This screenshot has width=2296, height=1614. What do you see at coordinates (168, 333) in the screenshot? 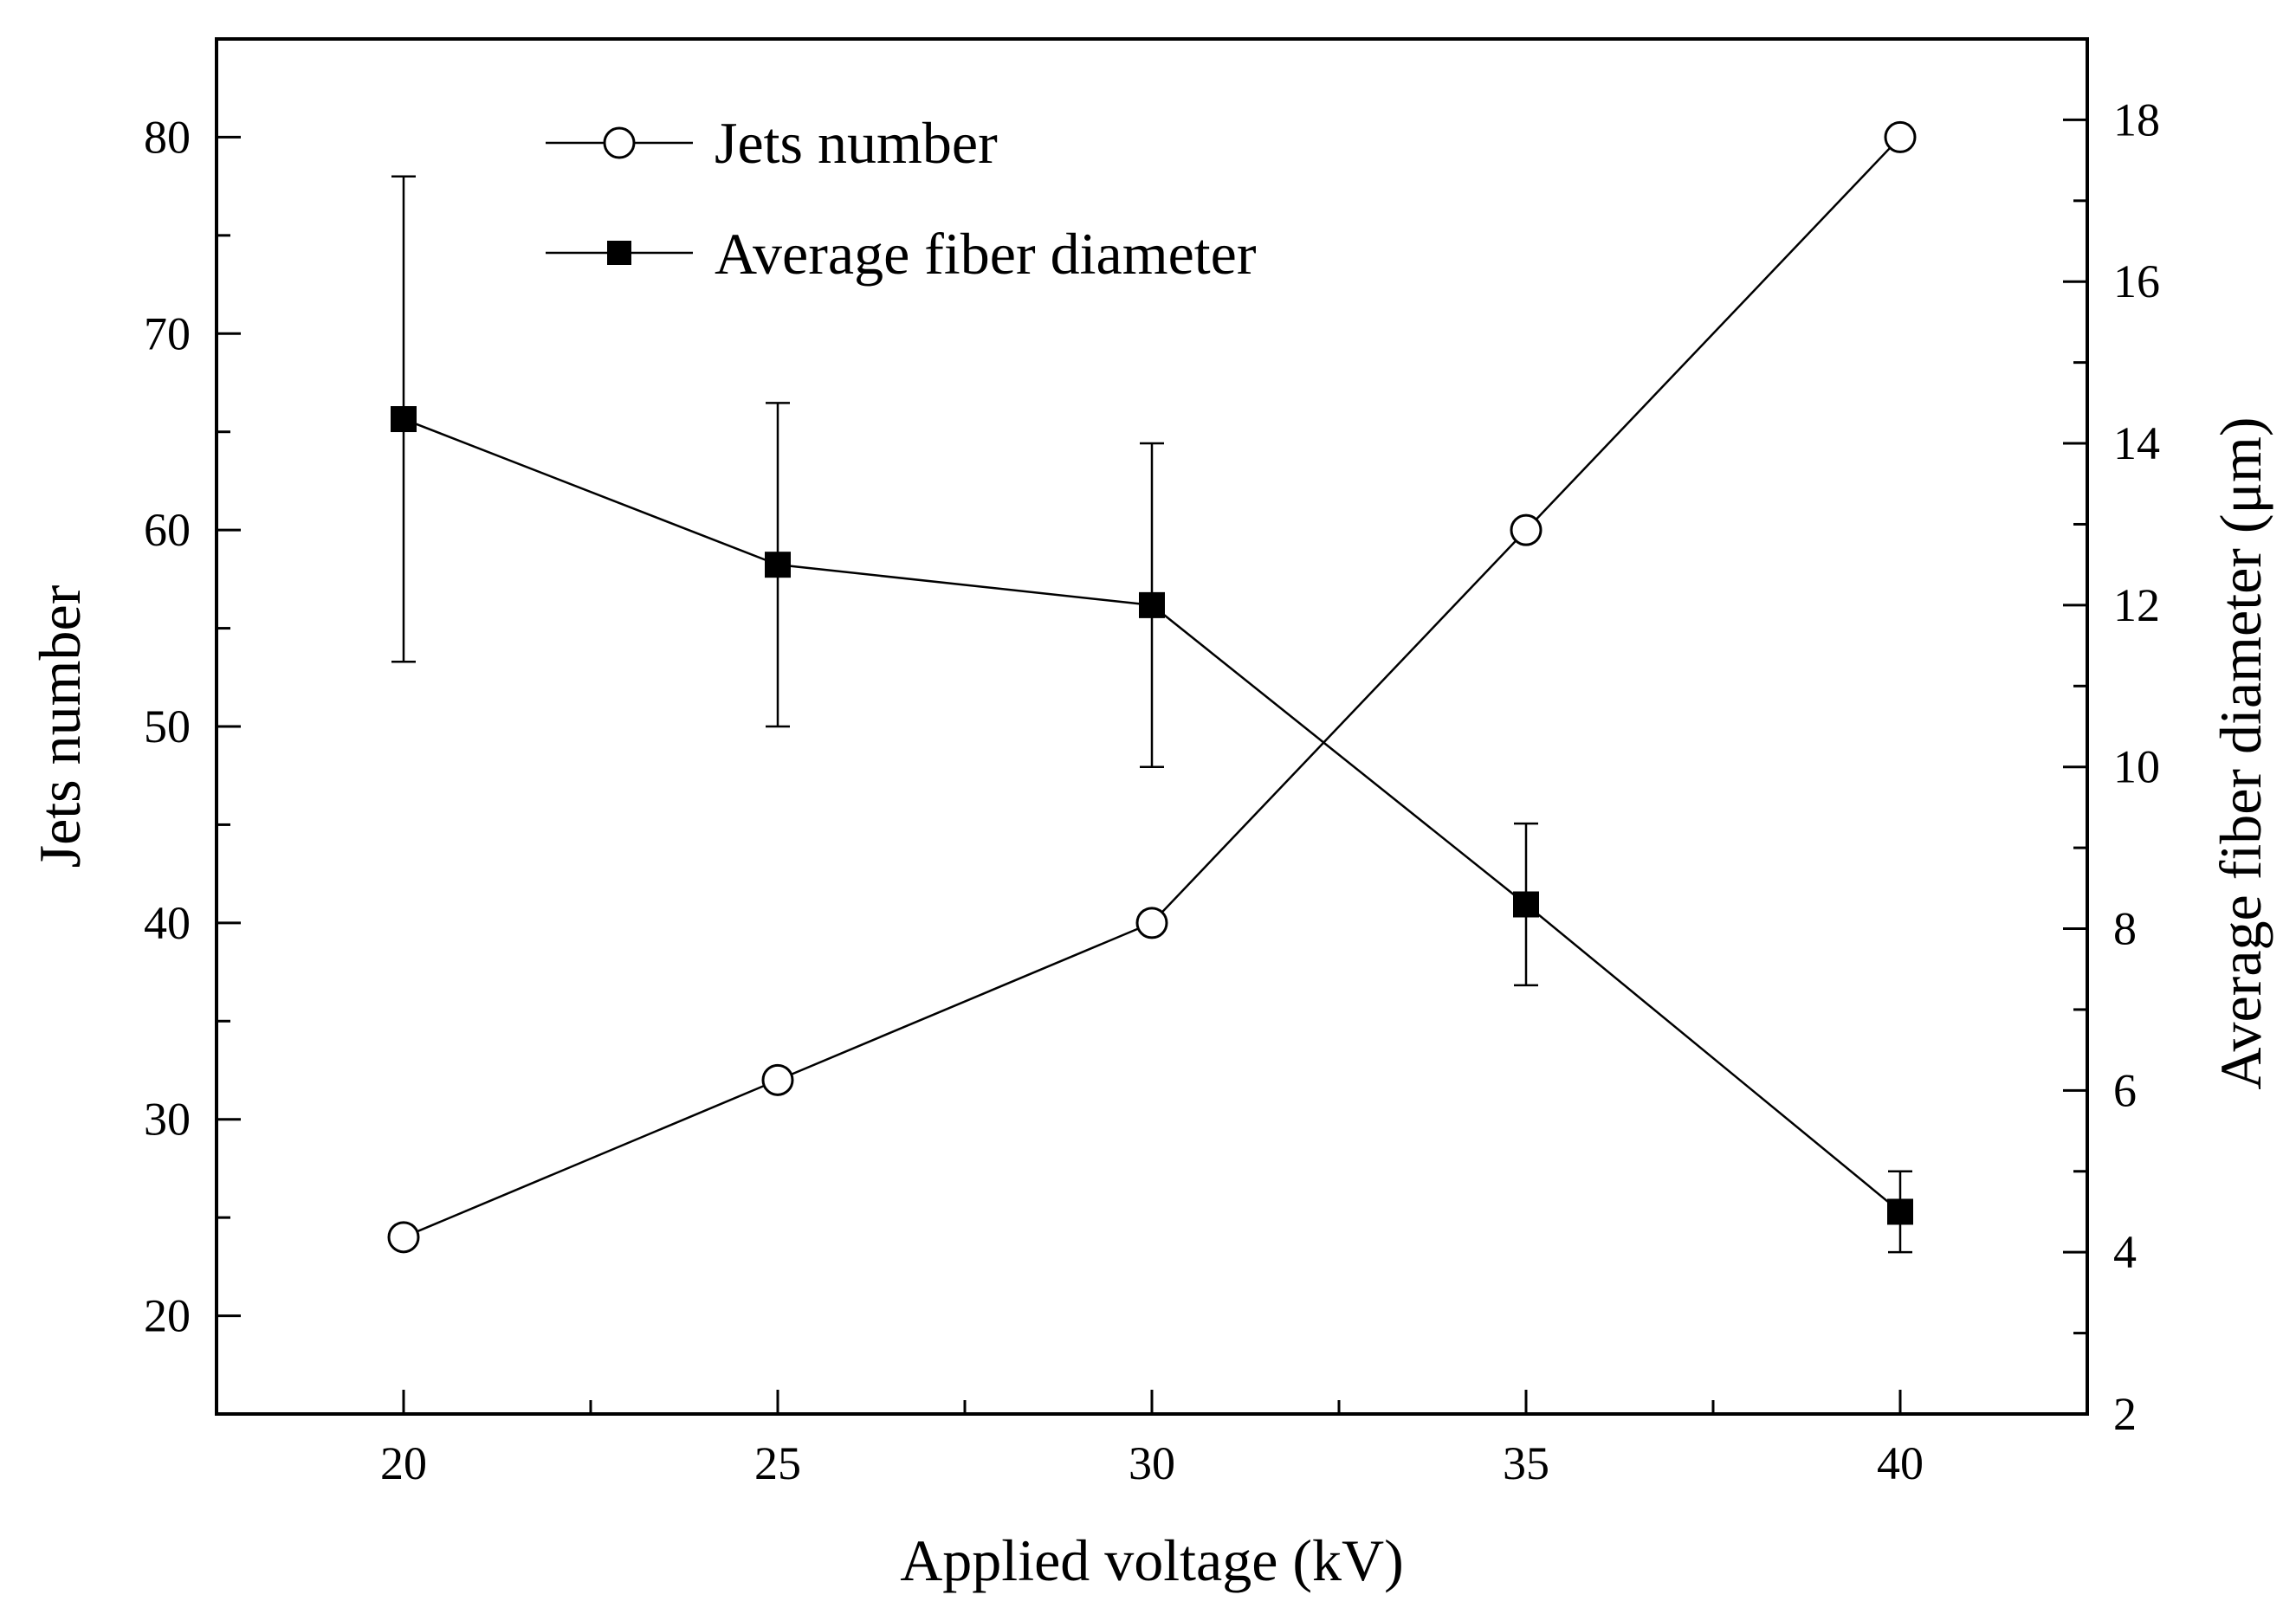
I see `y-tick-label: 70` at bounding box center [168, 333].